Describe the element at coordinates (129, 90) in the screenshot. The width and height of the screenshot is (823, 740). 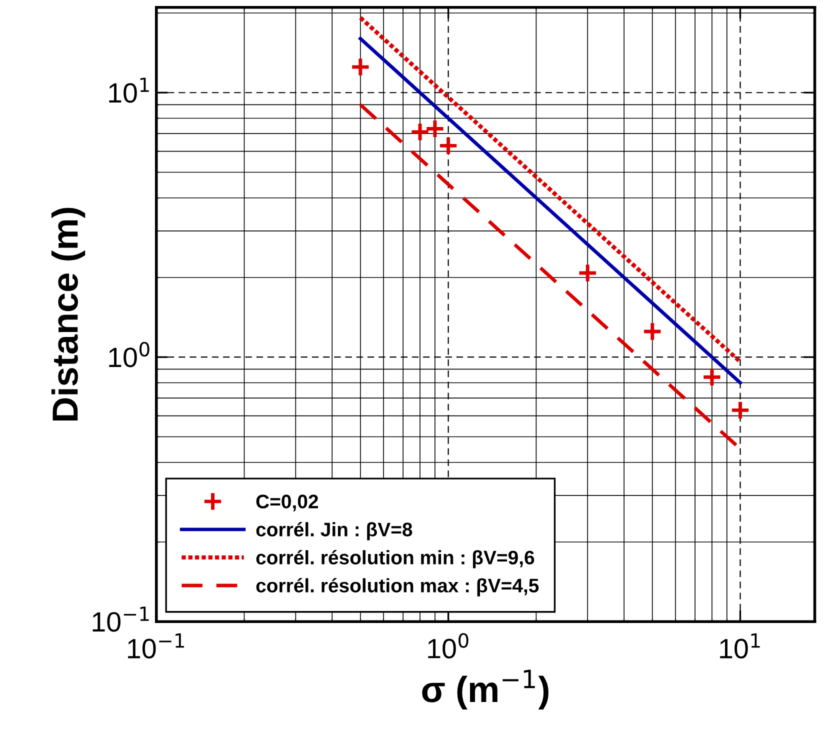
I see `y-tick-label: 10$^{1}$` at that location.